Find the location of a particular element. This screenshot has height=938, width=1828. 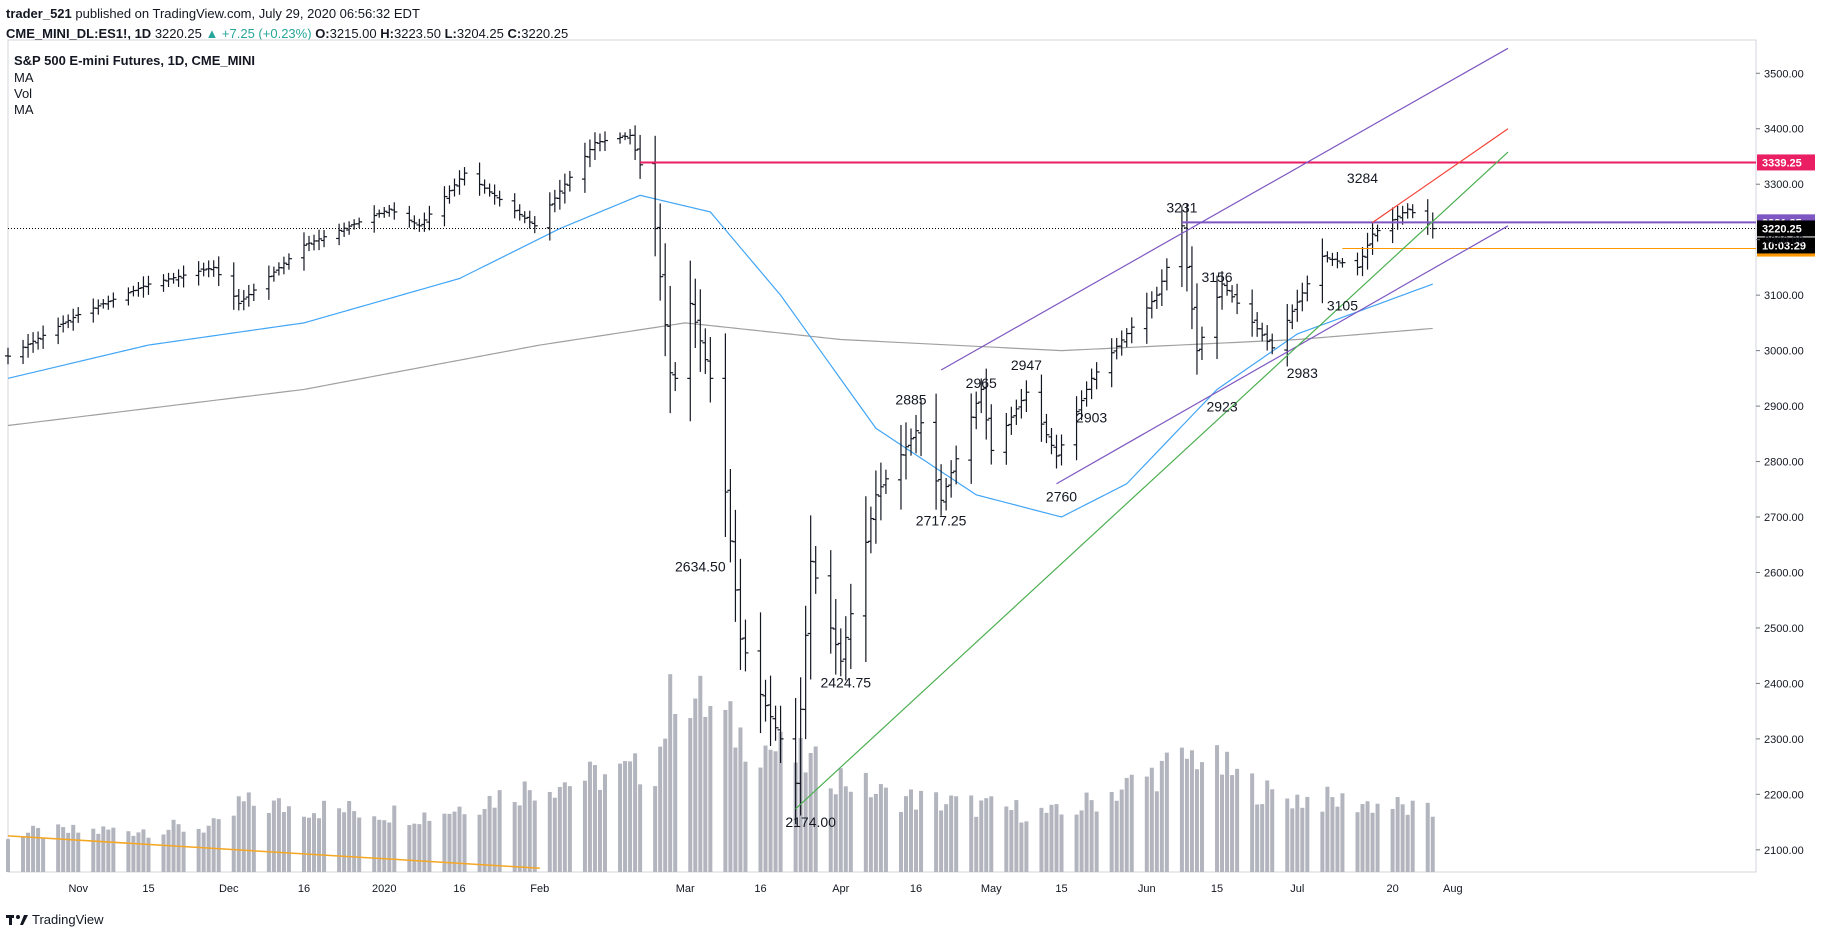

author-name: trader_521 is located at coordinates (39, 13).